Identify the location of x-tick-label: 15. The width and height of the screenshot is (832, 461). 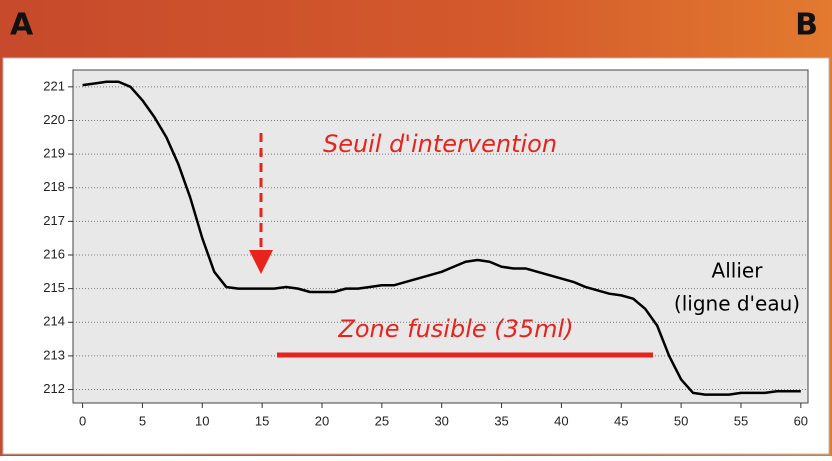
(262, 420).